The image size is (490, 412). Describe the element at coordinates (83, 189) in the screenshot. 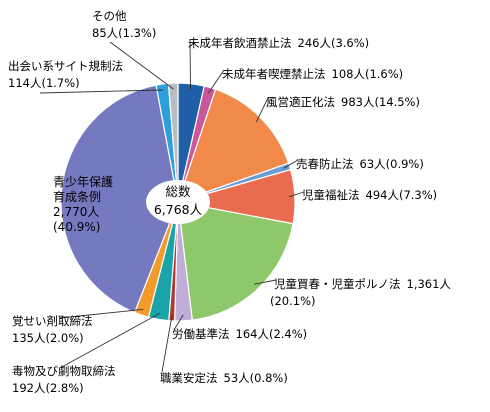

I see `label-jorei-line-1: 青少年保護育成条例` at that location.